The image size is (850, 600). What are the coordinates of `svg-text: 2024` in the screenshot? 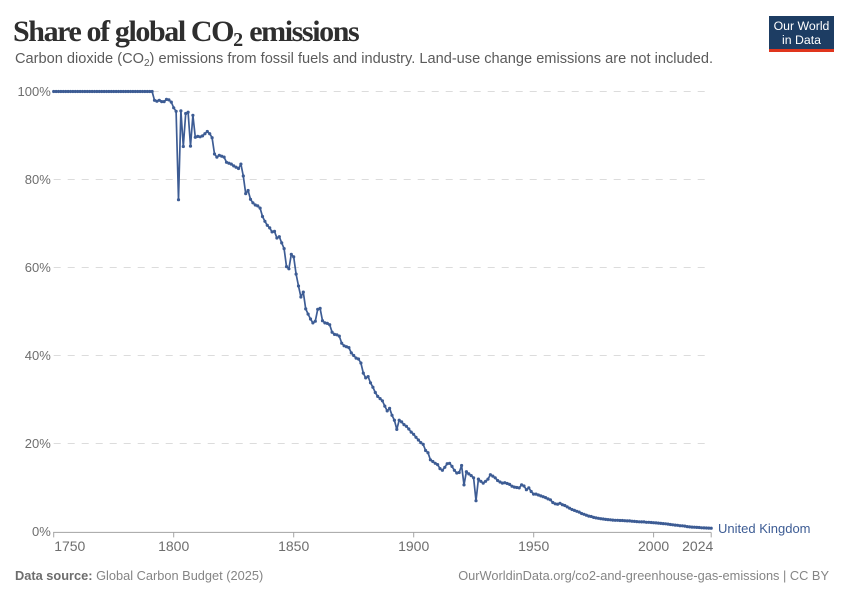 It's located at (697, 546).